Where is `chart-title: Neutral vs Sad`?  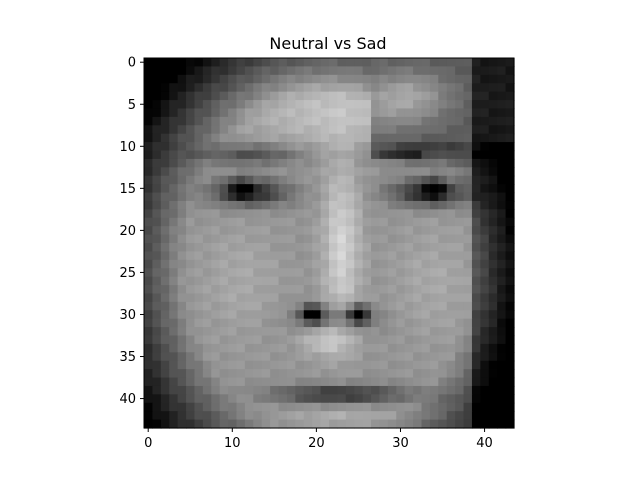
chart-title: Neutral vs Sad is located at coordinates (327, 43).